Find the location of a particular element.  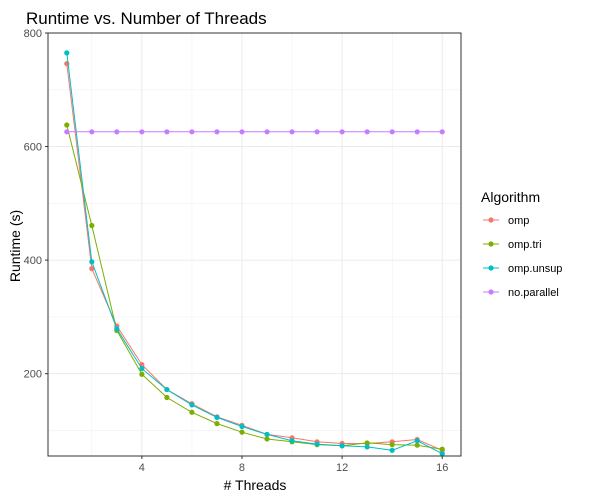

legend-key-point-omp.tri is located at coordinates (491, 244).